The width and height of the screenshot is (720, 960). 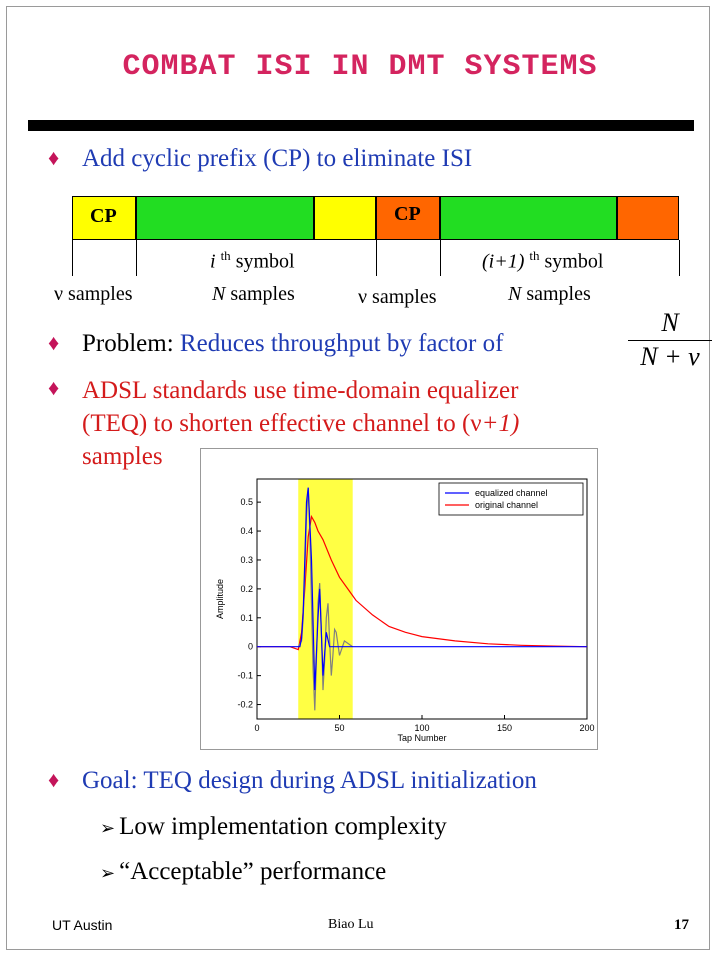 I want to click on footer-author: Biao Lu, so click(x=351, y=924).